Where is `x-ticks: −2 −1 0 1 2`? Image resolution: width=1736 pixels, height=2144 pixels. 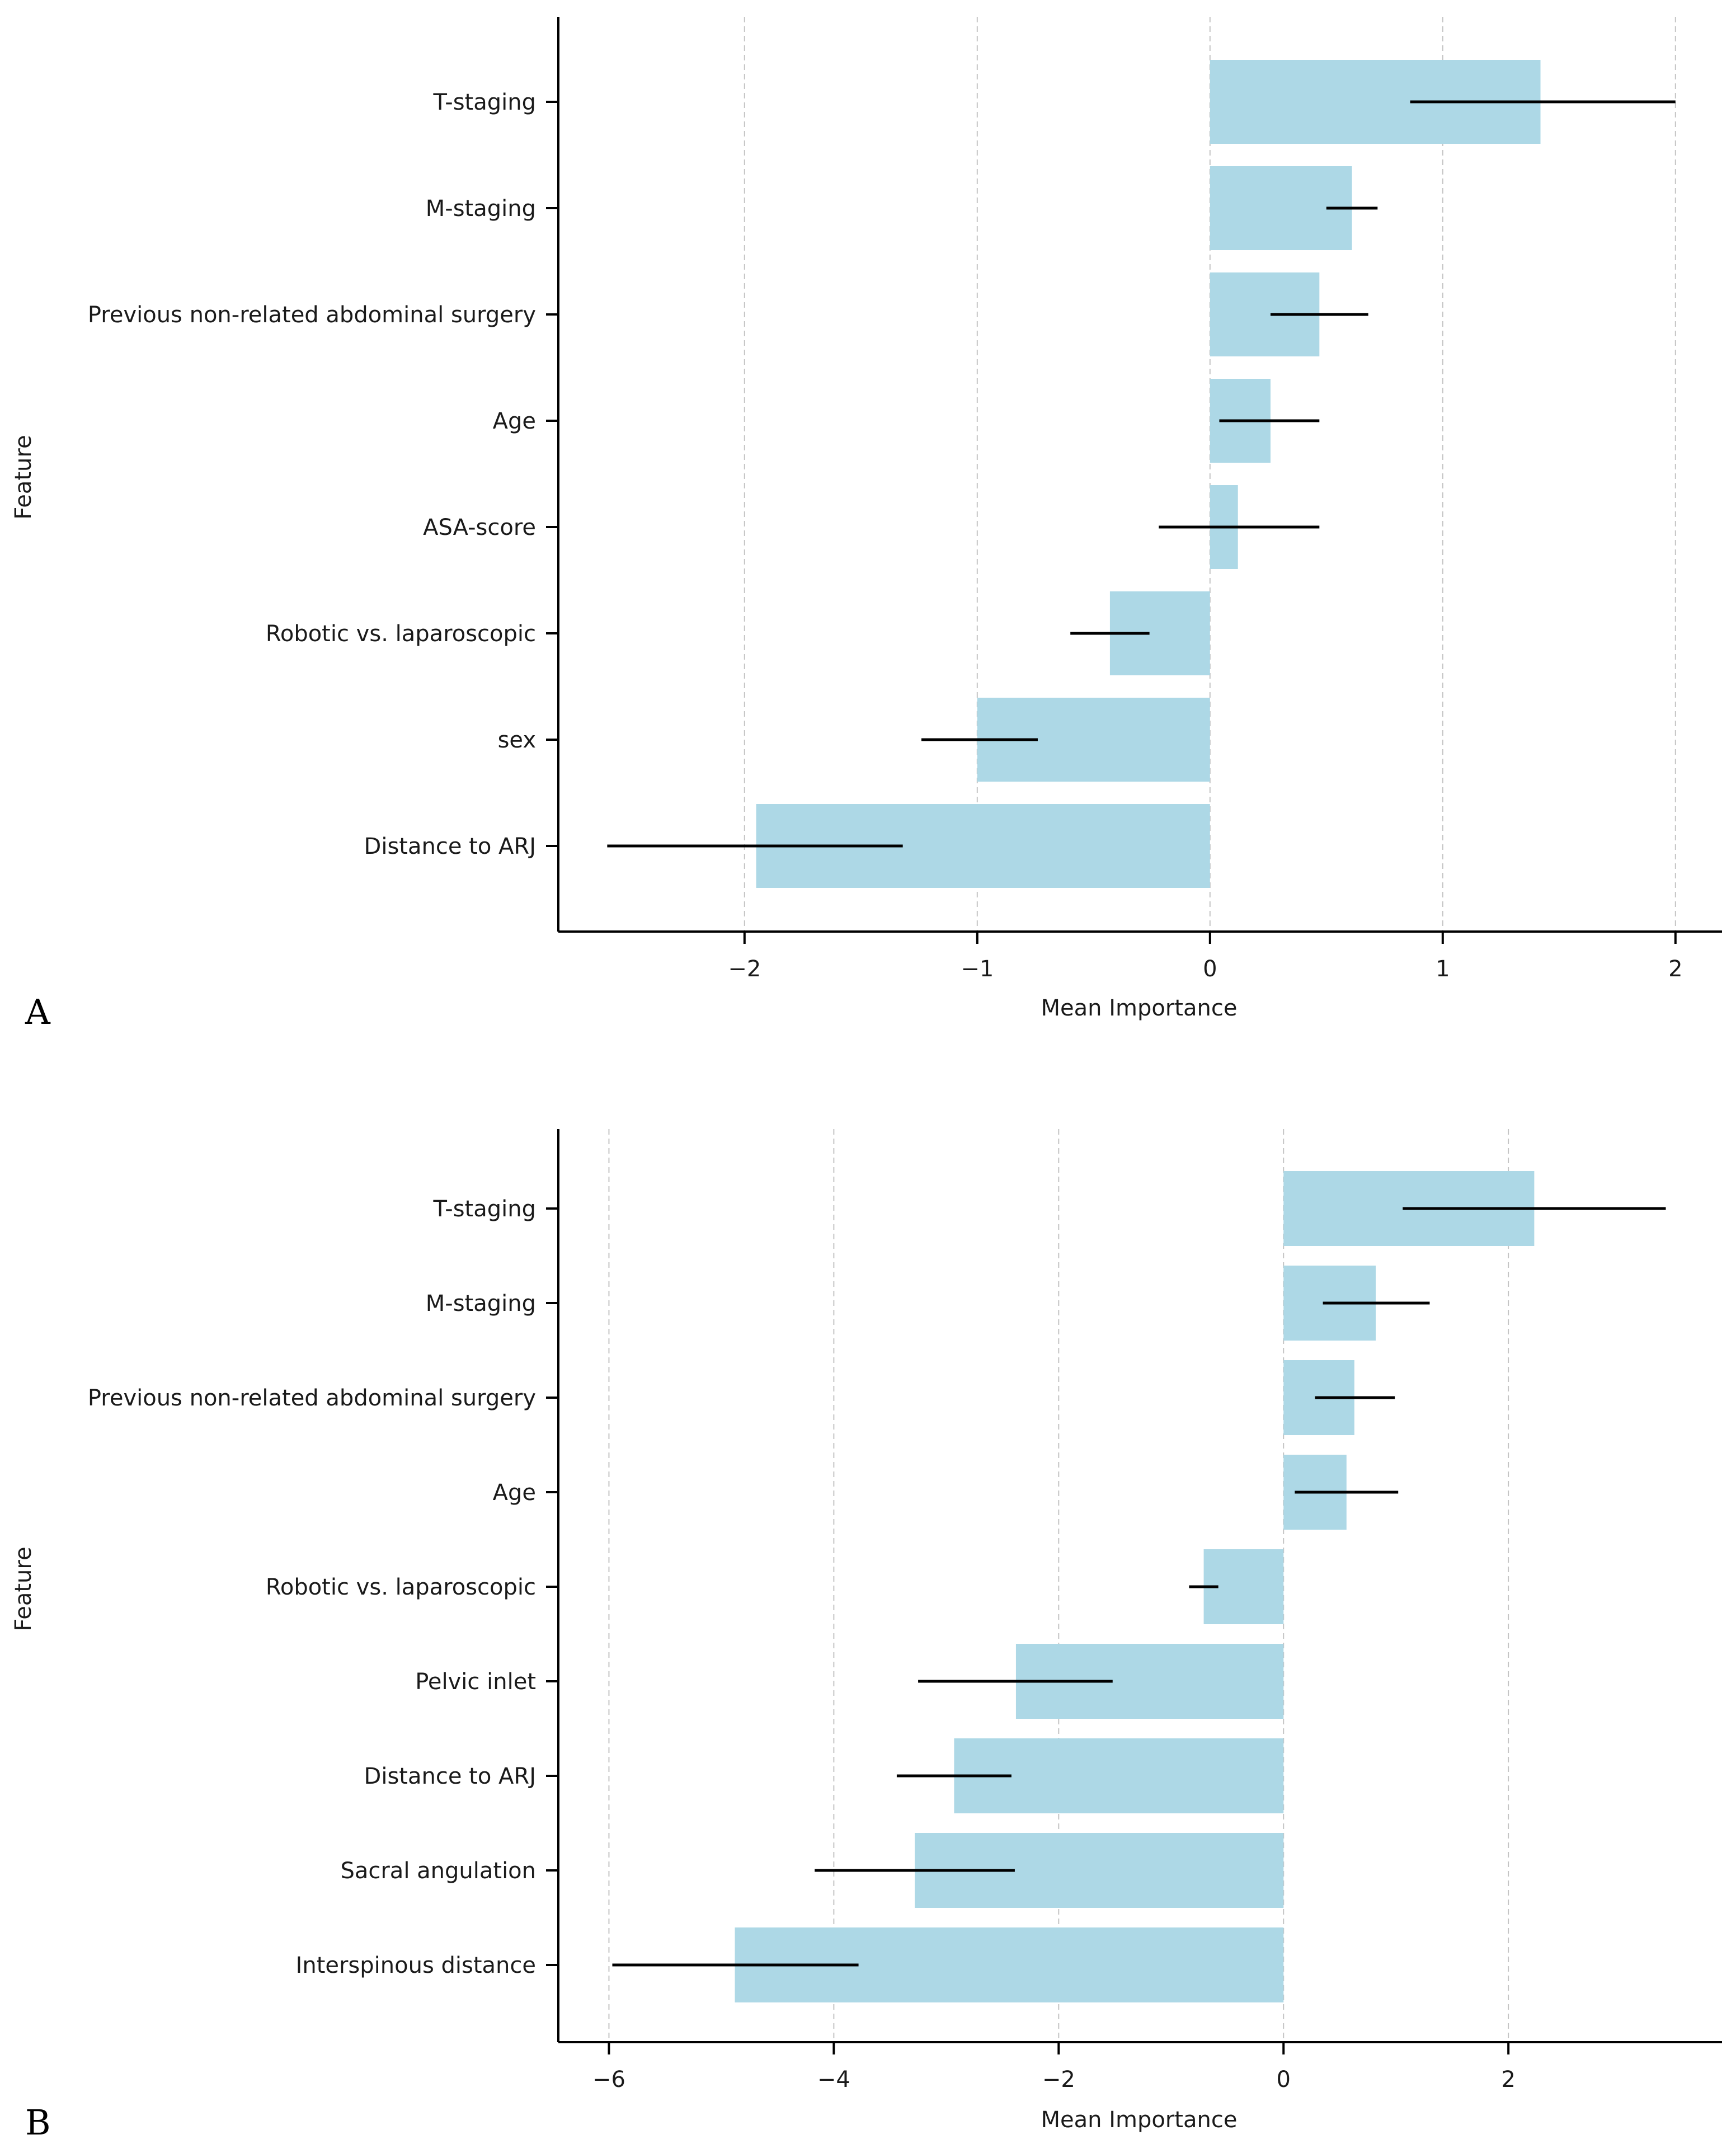
x-ticks: −2 −1 0 1 2 is located at coordinates (1205, 957).